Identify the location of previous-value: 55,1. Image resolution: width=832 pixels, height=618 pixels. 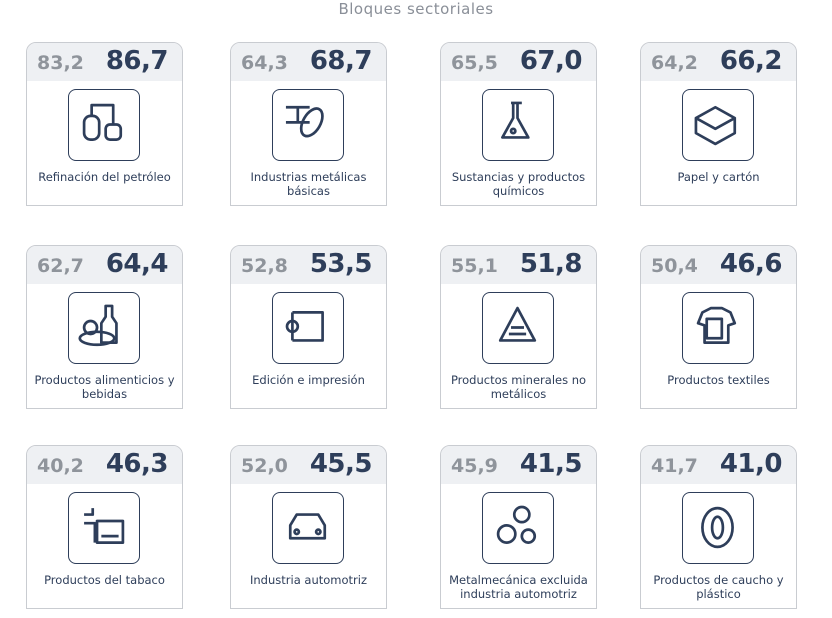
(474, 266).